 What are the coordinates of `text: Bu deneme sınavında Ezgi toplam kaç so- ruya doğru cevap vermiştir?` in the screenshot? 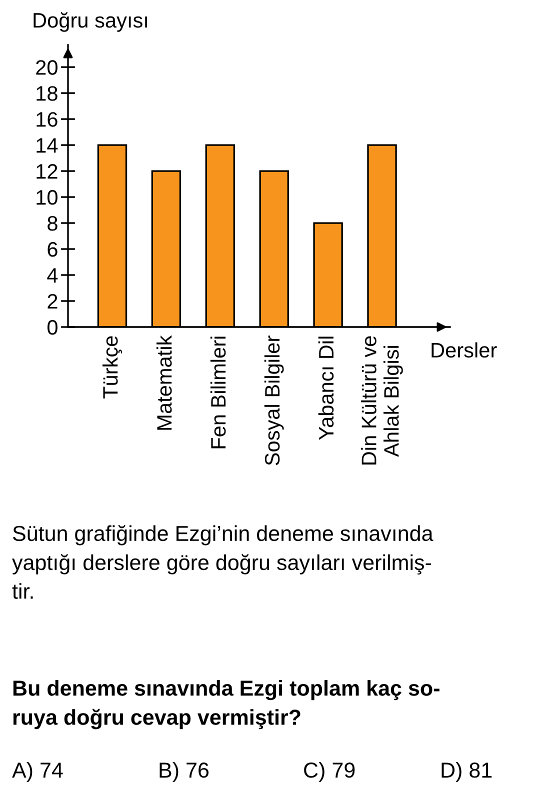 It's located at (226, 705).